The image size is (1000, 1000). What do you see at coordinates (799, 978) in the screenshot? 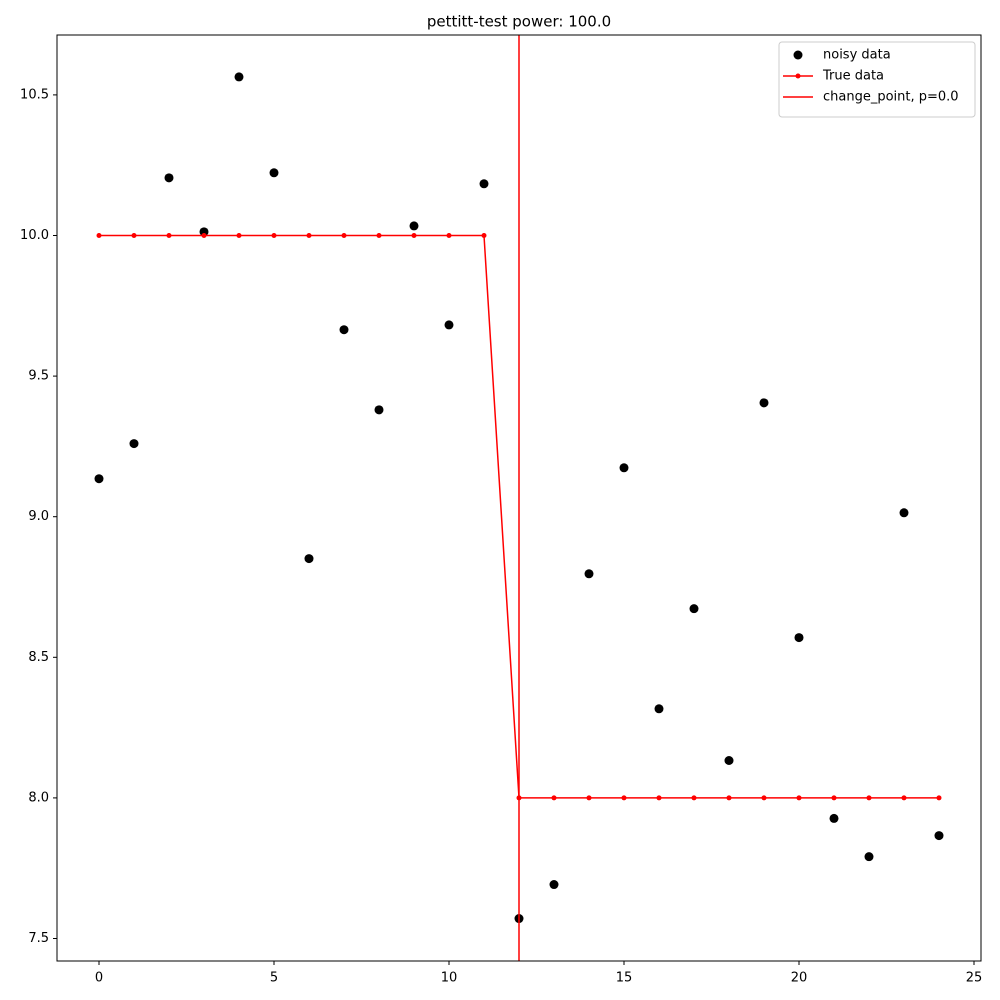
I see `x-tick-label: 20` at bounding box center [799, 978].